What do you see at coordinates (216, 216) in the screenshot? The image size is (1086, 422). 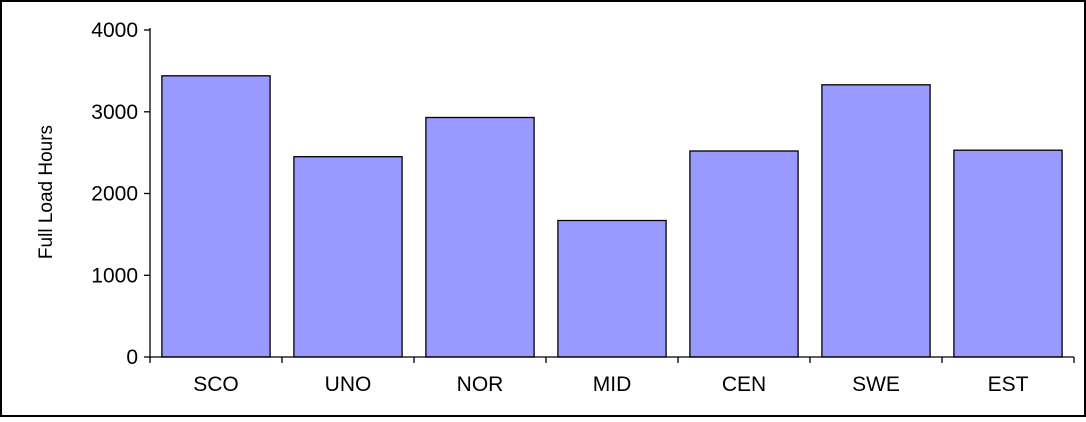 I see `bar-sco` at bounding box center [216, 216].